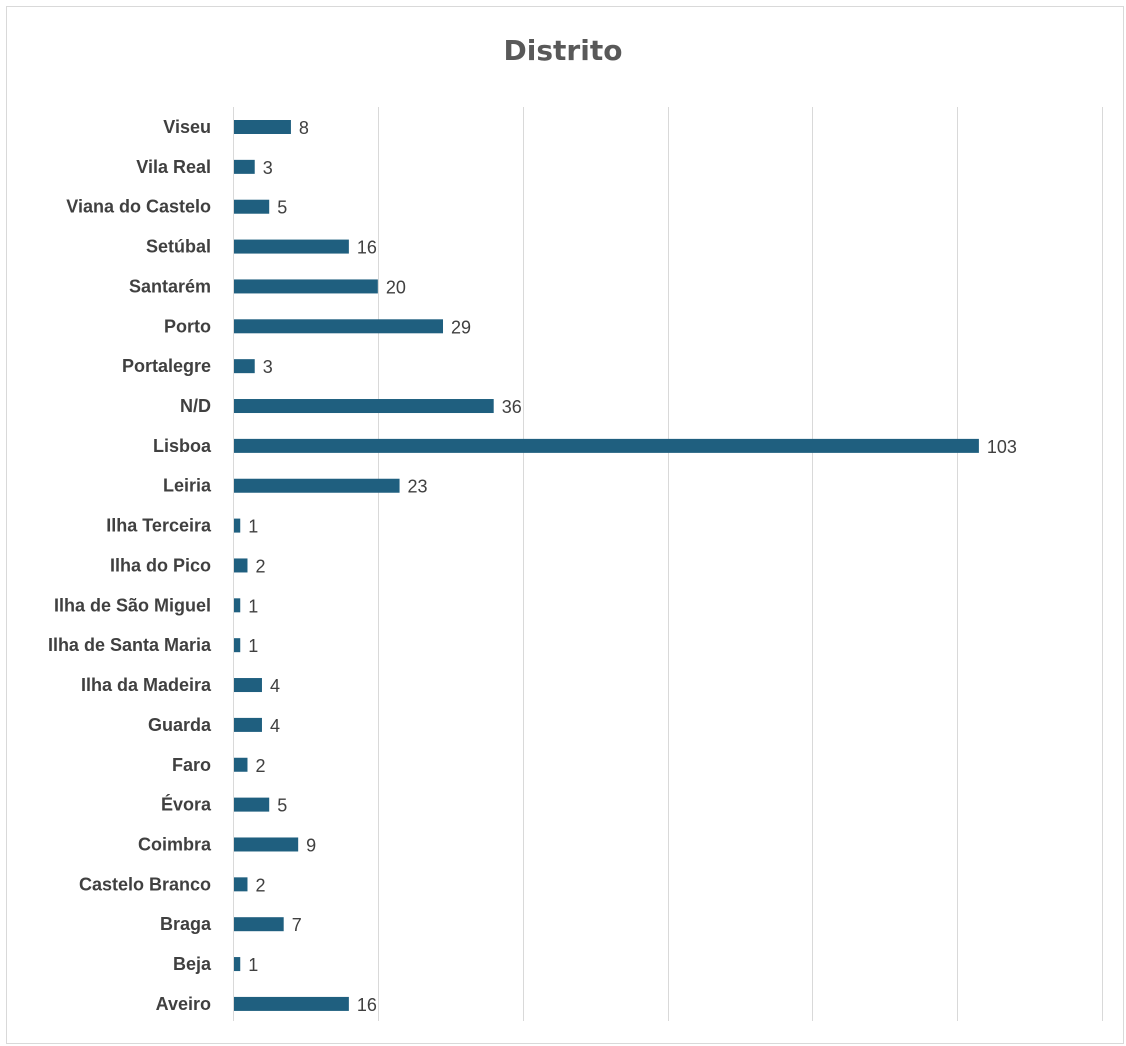 The image size is (1126, 1046). Describe the element at coordinates (317, 485) in the screenshot. I see `bar-leiria` at that location.